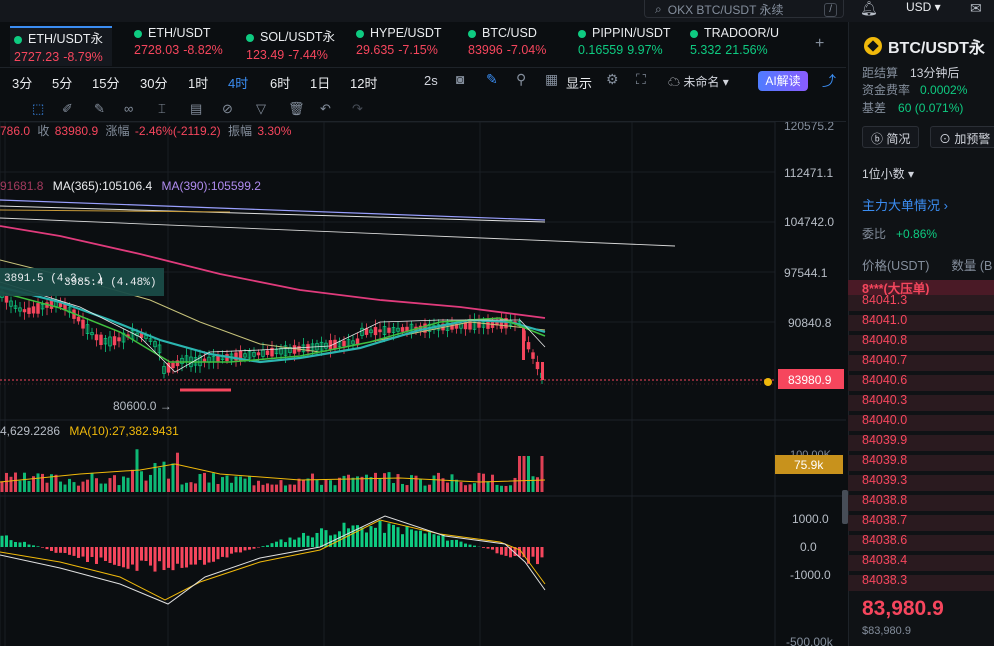 This screenshot has height=646, width=994. I want to click on ask-row: 84038.4, so click(921, 563).